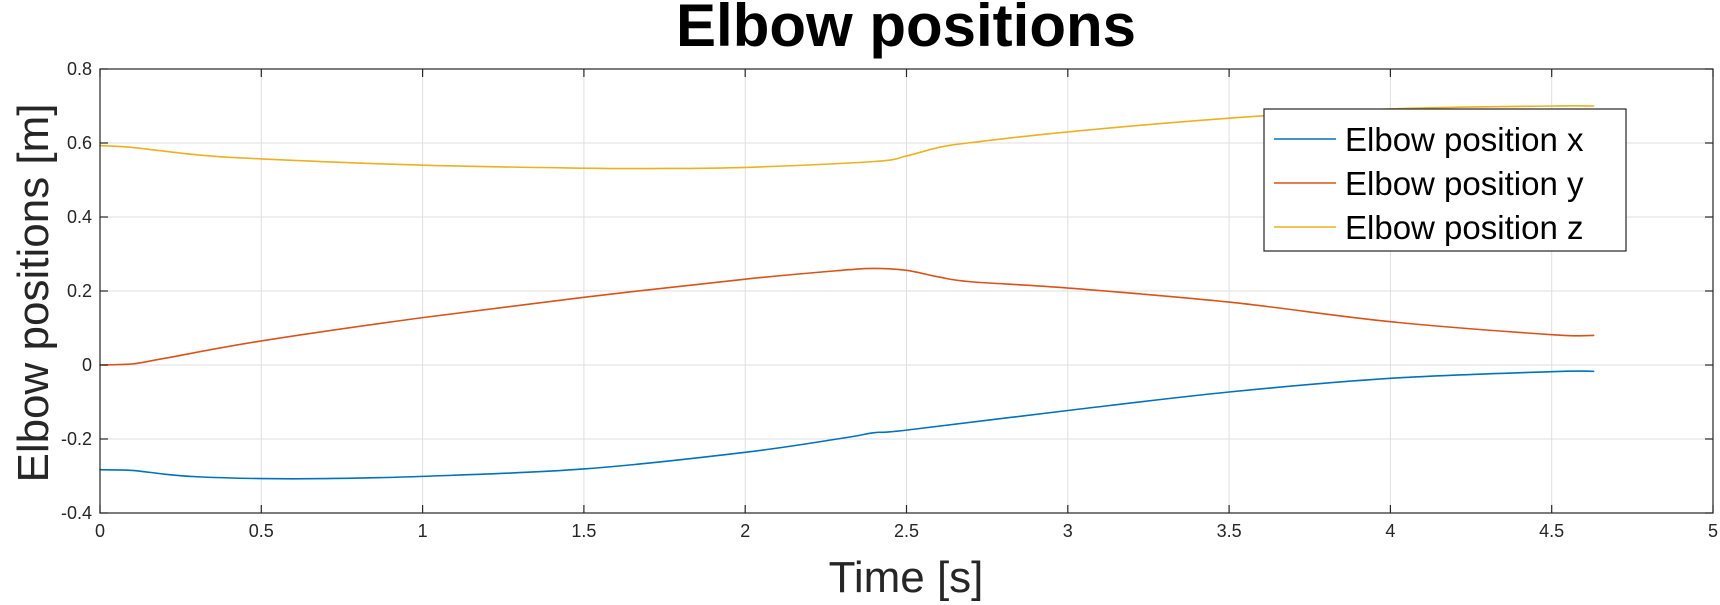 The width and height of the screenshot is (1720, 605). I want to click on y-tick-labels: -0.4 -0.2 0 0.2 0.4 0.6 0.8, so click(76, 291).